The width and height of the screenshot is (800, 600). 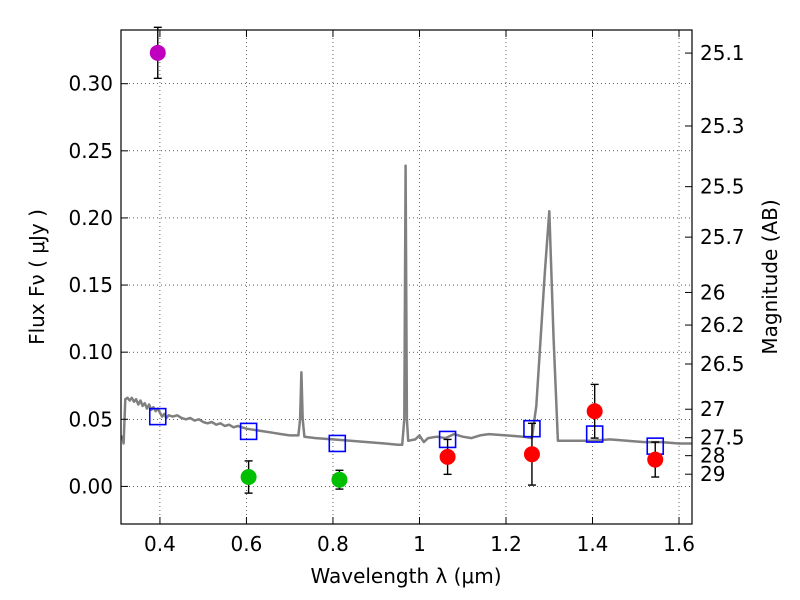 I want to click on magnitude-tick-label: 25.3, so click(x=722, y=126).